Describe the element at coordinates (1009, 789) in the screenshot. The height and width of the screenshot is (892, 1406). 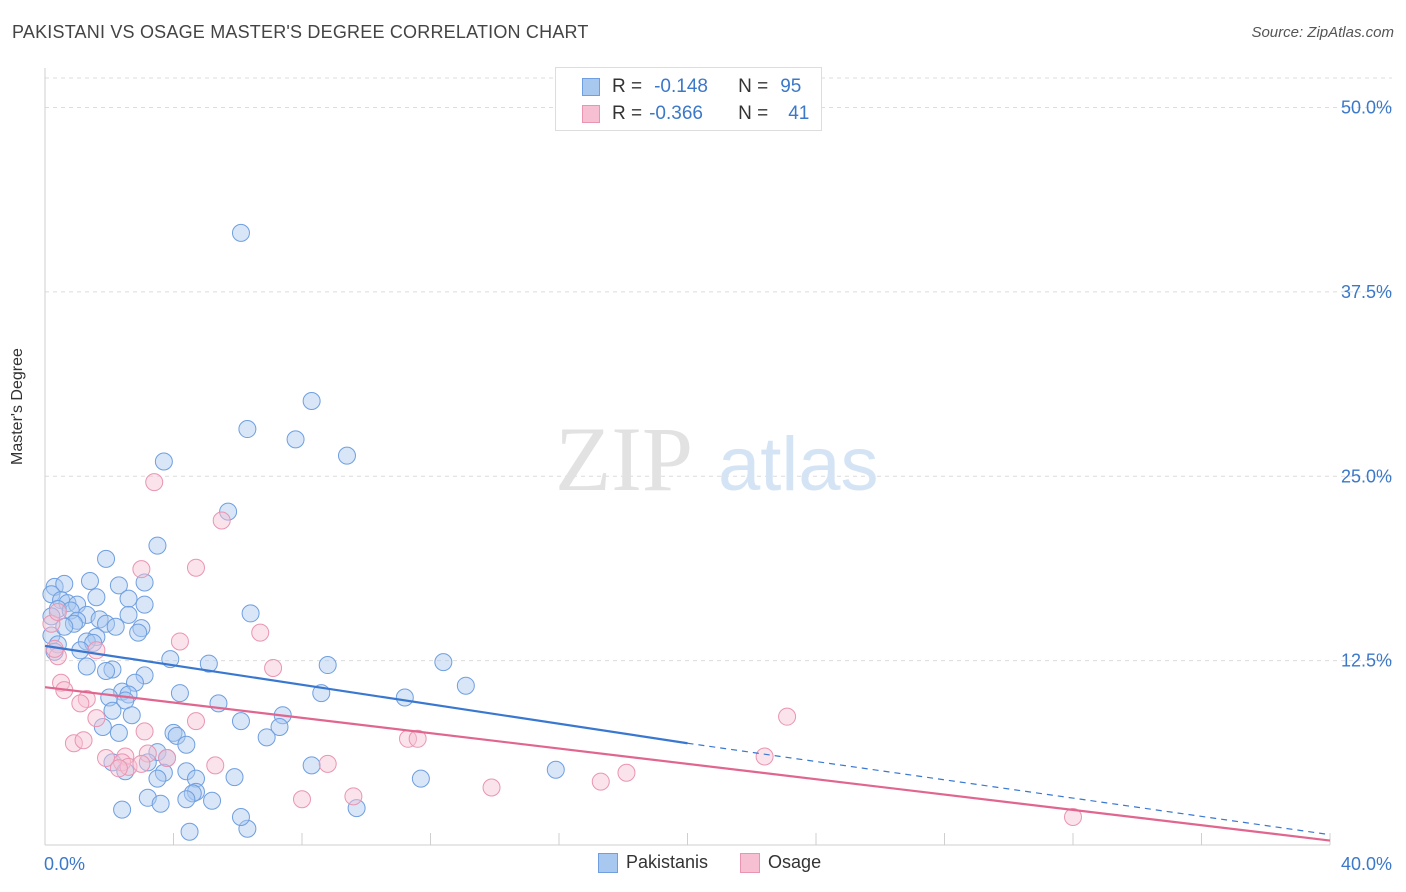
I see `pakistanis-trend-extension` at that location.